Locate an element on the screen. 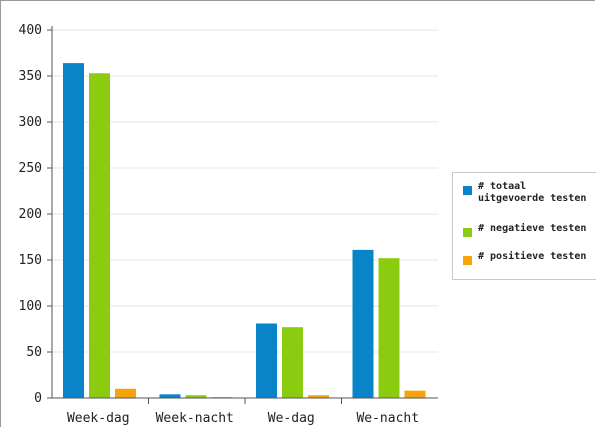  legend-item-negatief: # negatieve testen is located at coordinates (526, 230).